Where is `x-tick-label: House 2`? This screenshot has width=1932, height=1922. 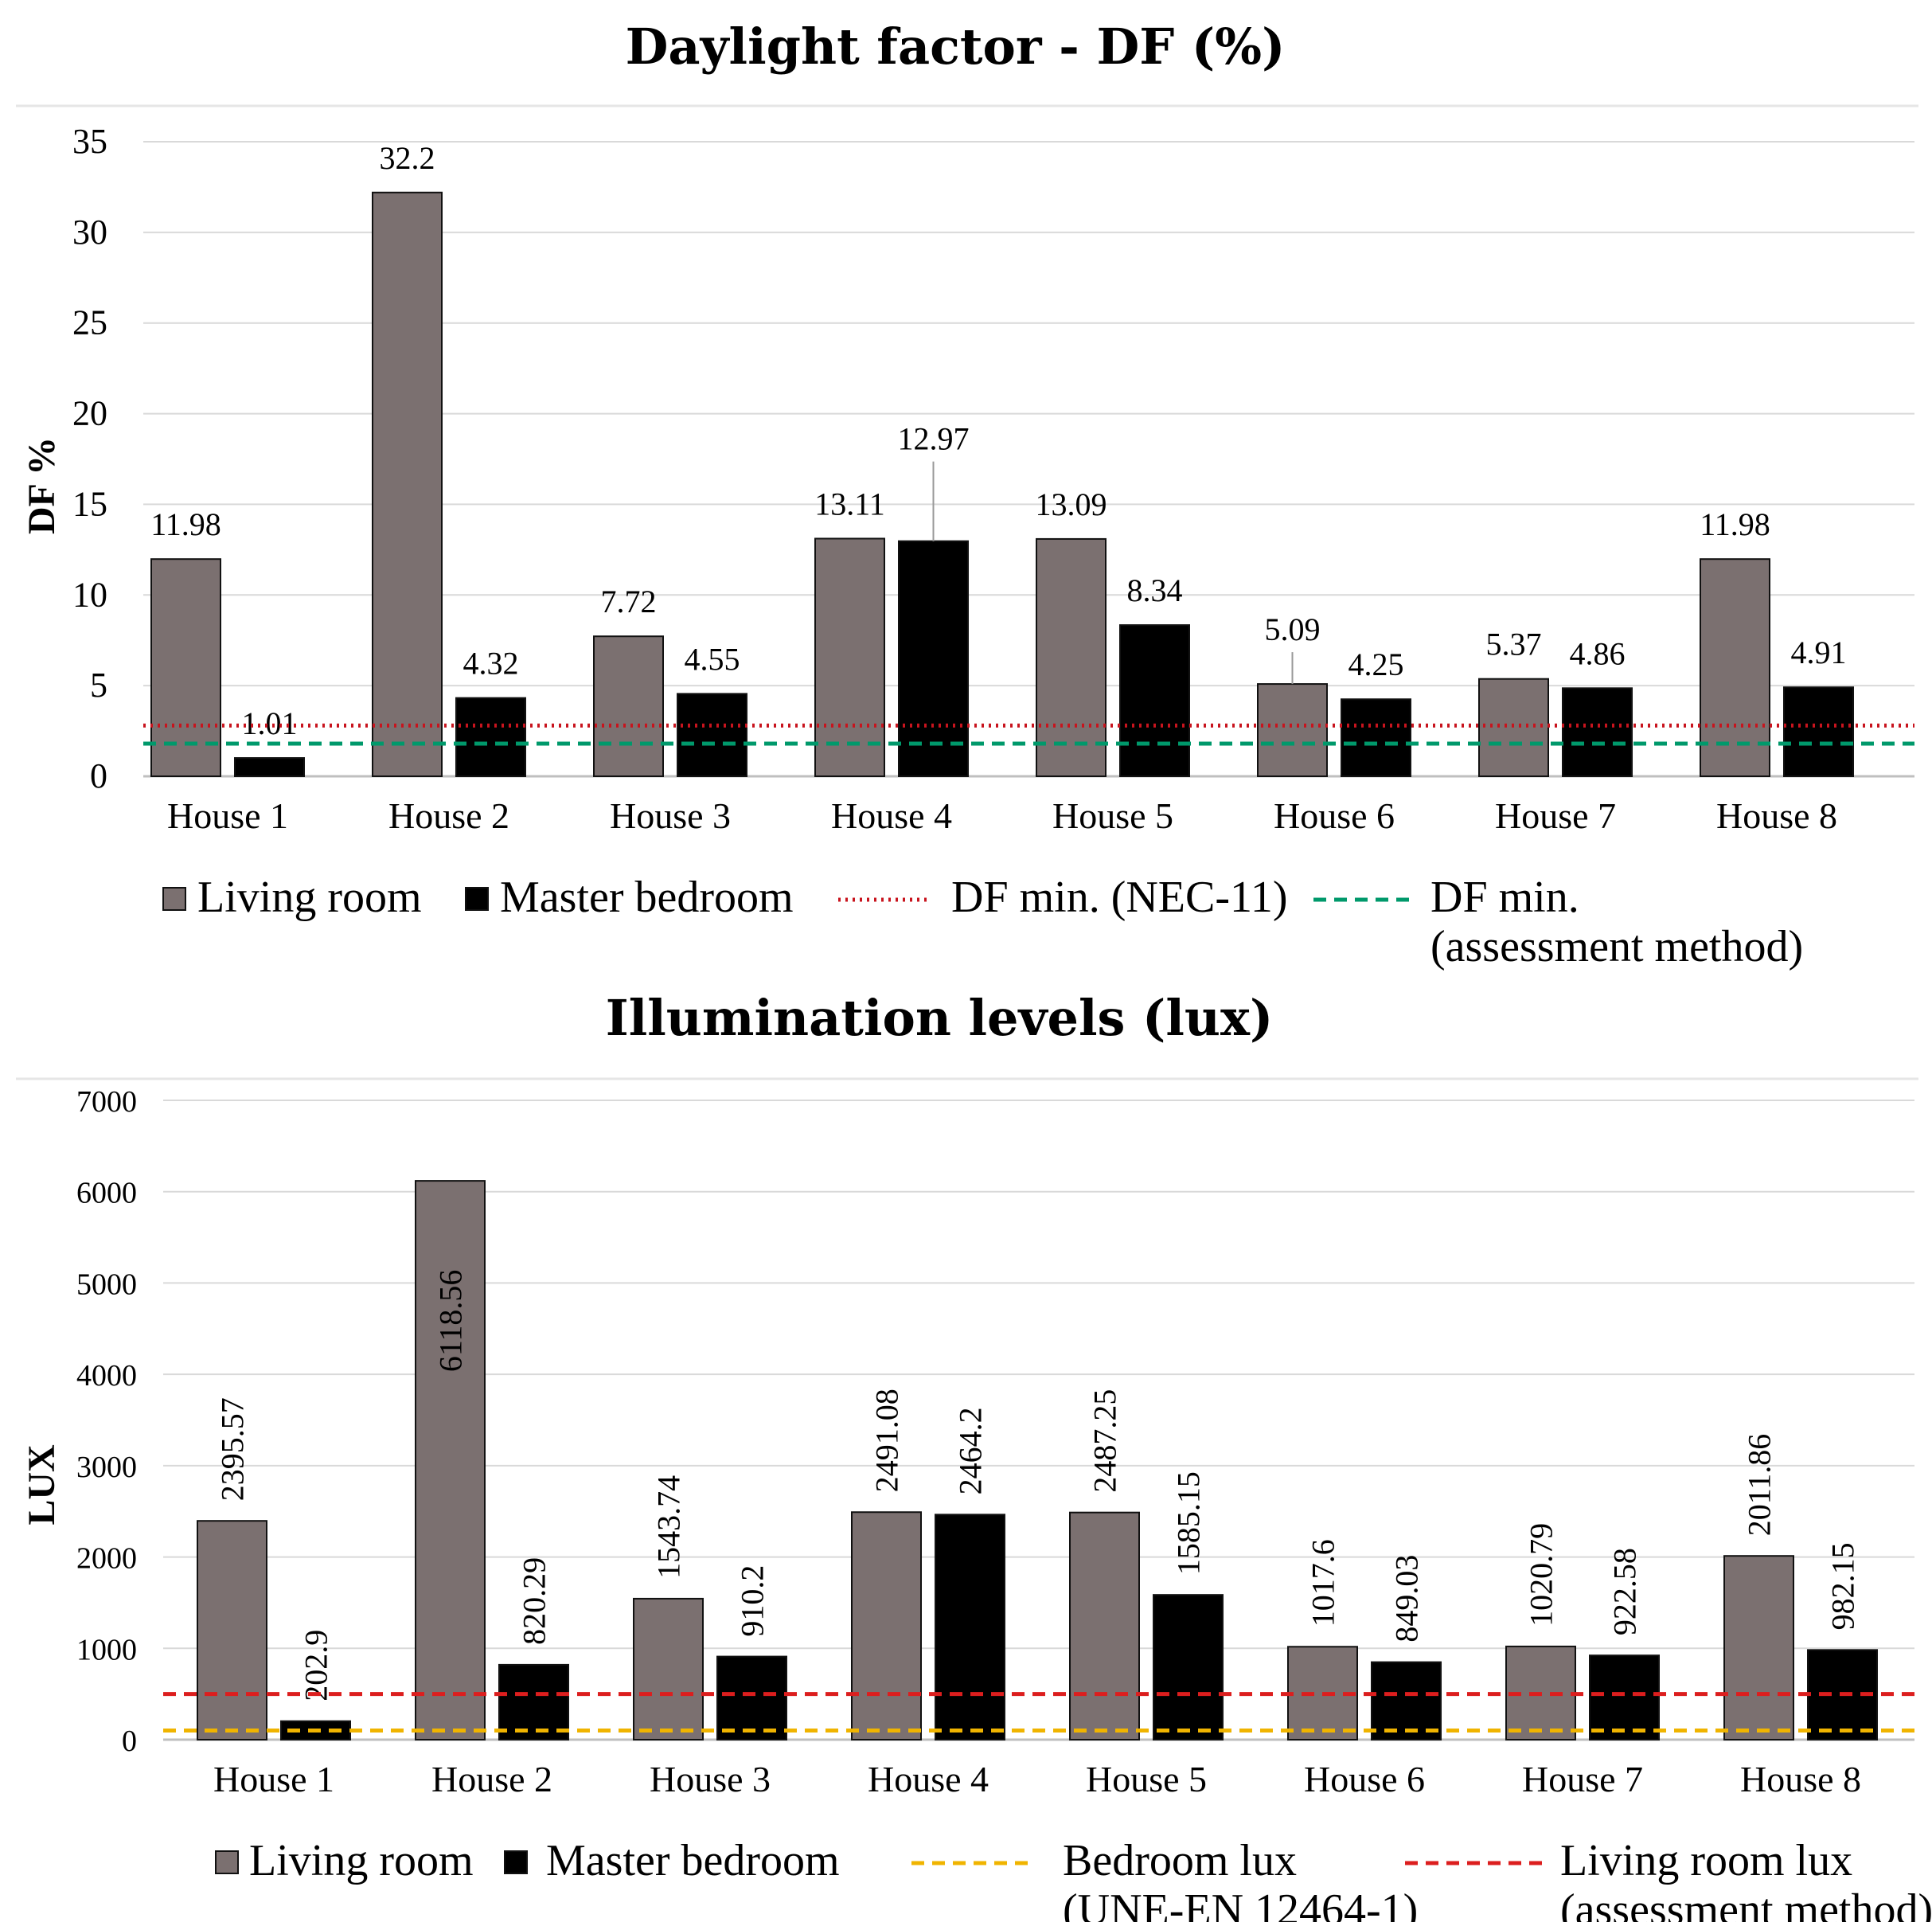
x-tick-label: House 2 is located at coordinates (448, 815).